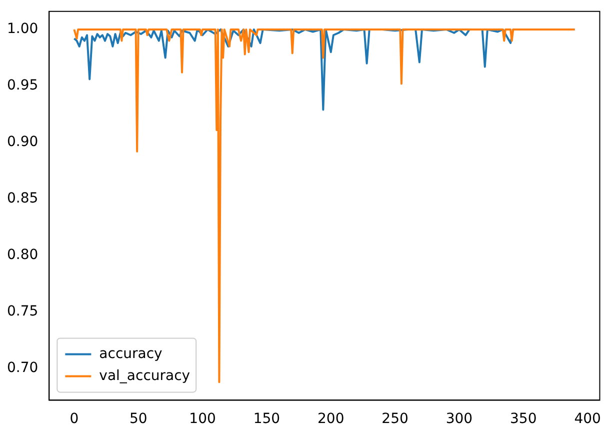  What do you see at coordinates (22, 142) in the screenshot?
I see `y-tick-label: 0.90` at bounding box center [22, 142].